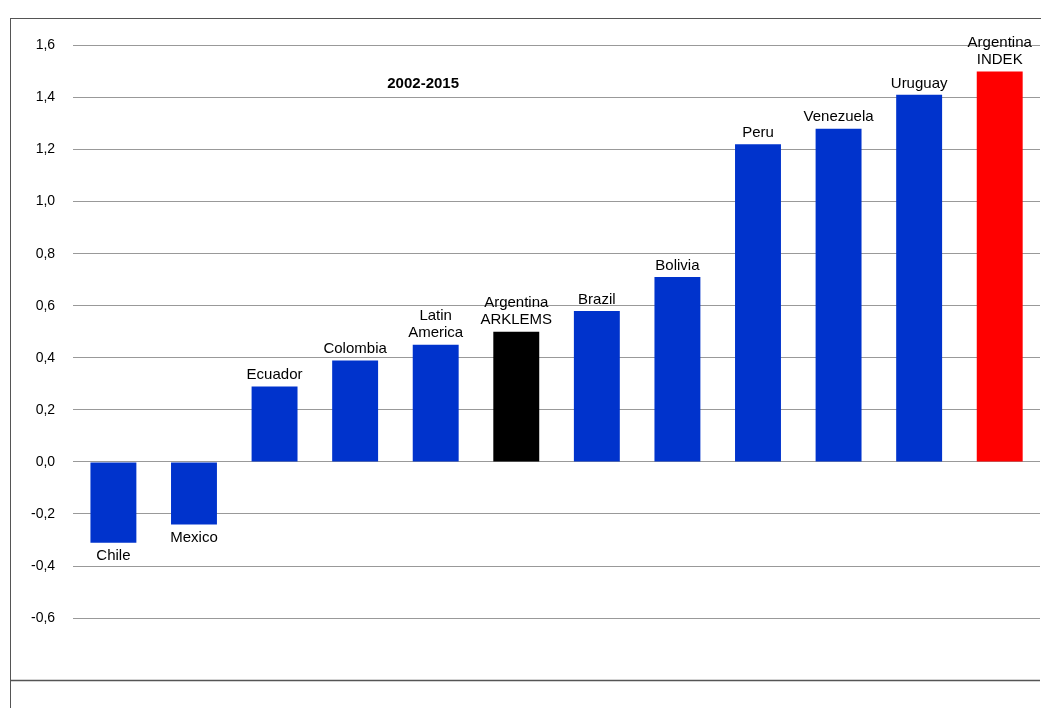  Describe the element at coordinates (43, 616) in the screenshot. I see `y-tick-label: -0,6` at that location.